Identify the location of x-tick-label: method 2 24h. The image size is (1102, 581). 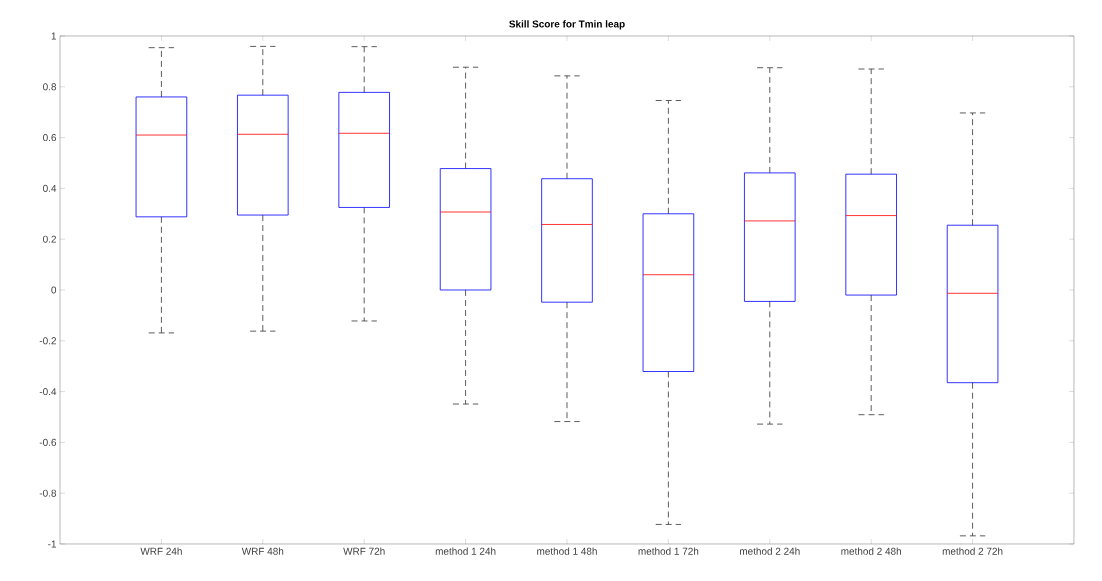
(769, 551).